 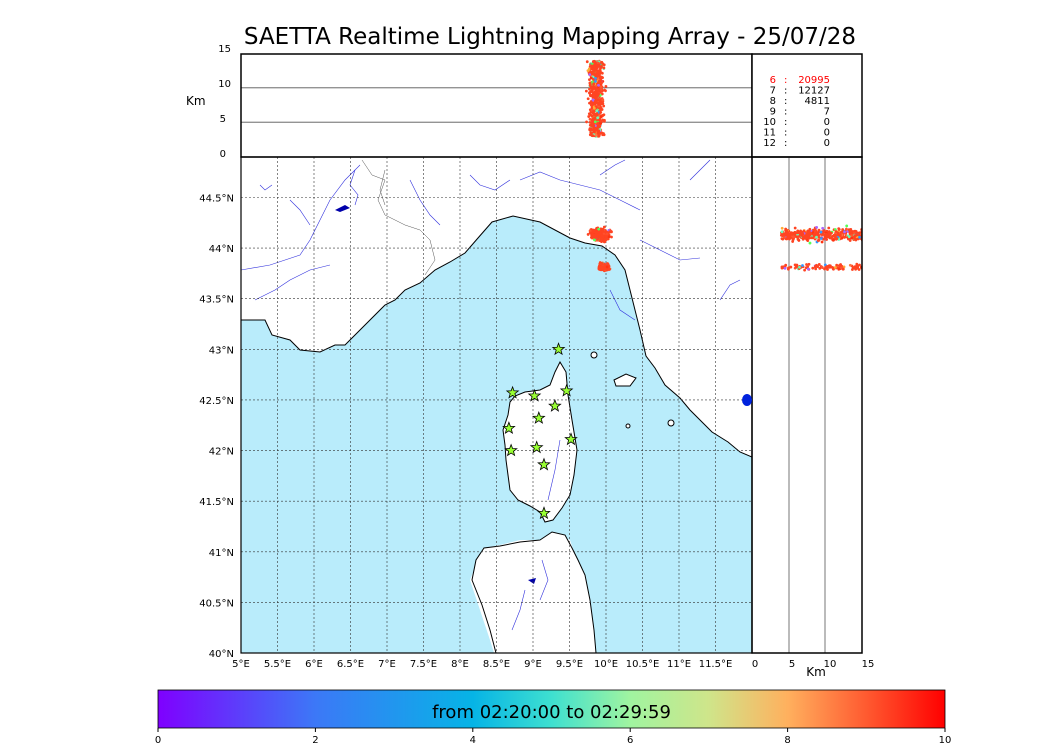 I want to click on count-value: 7, so click(x=827, y=112).